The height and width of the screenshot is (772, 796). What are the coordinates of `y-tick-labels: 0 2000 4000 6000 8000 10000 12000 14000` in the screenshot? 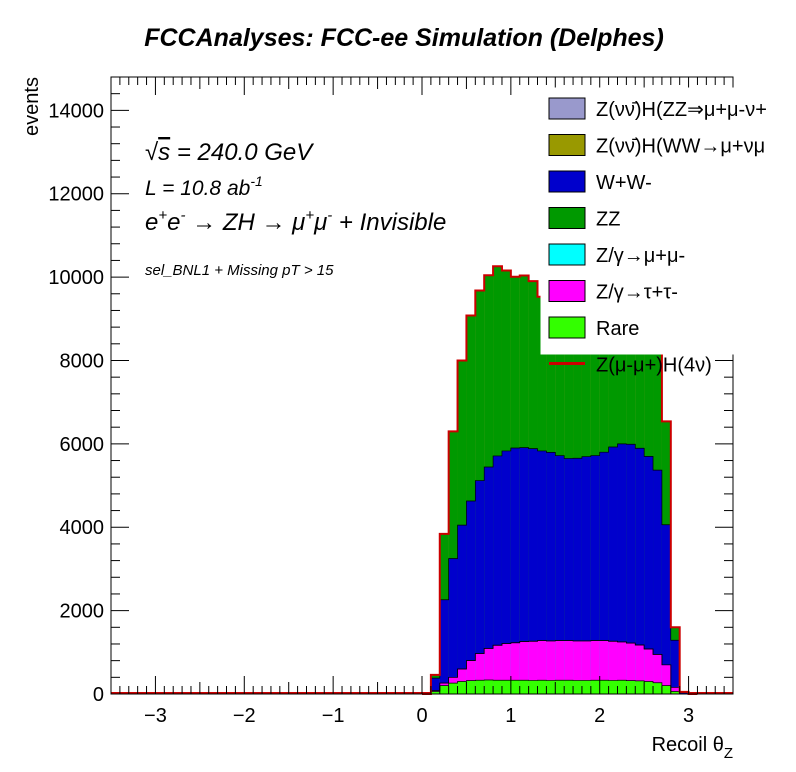 It's located at (76, 403).